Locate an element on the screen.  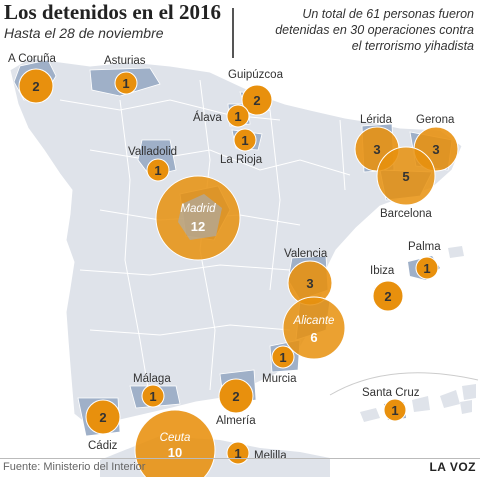
svg-text: Lérida is located at coordinates (376, 120).